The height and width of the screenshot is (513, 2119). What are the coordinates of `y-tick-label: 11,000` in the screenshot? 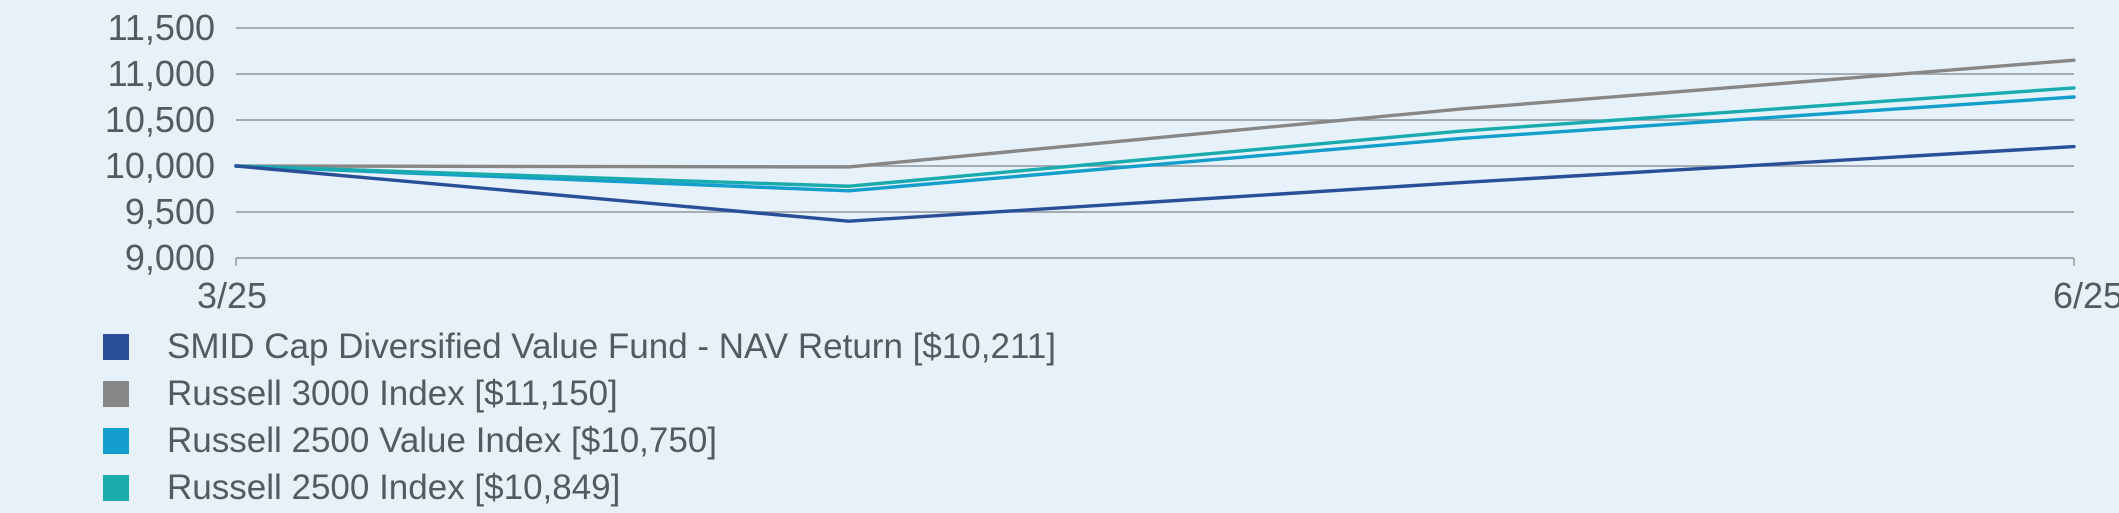 It's located at (161, 73).